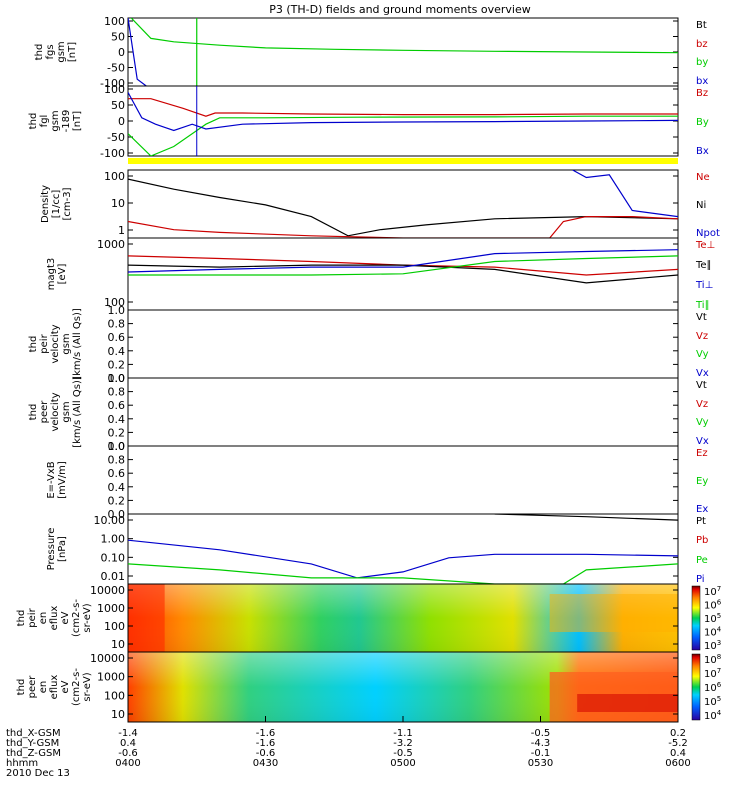 This screenshot has height=804, width=750. Describe the element at coordinates (702, 423) in the screenshot. I see `legend-ve-2: Vy` at that location.